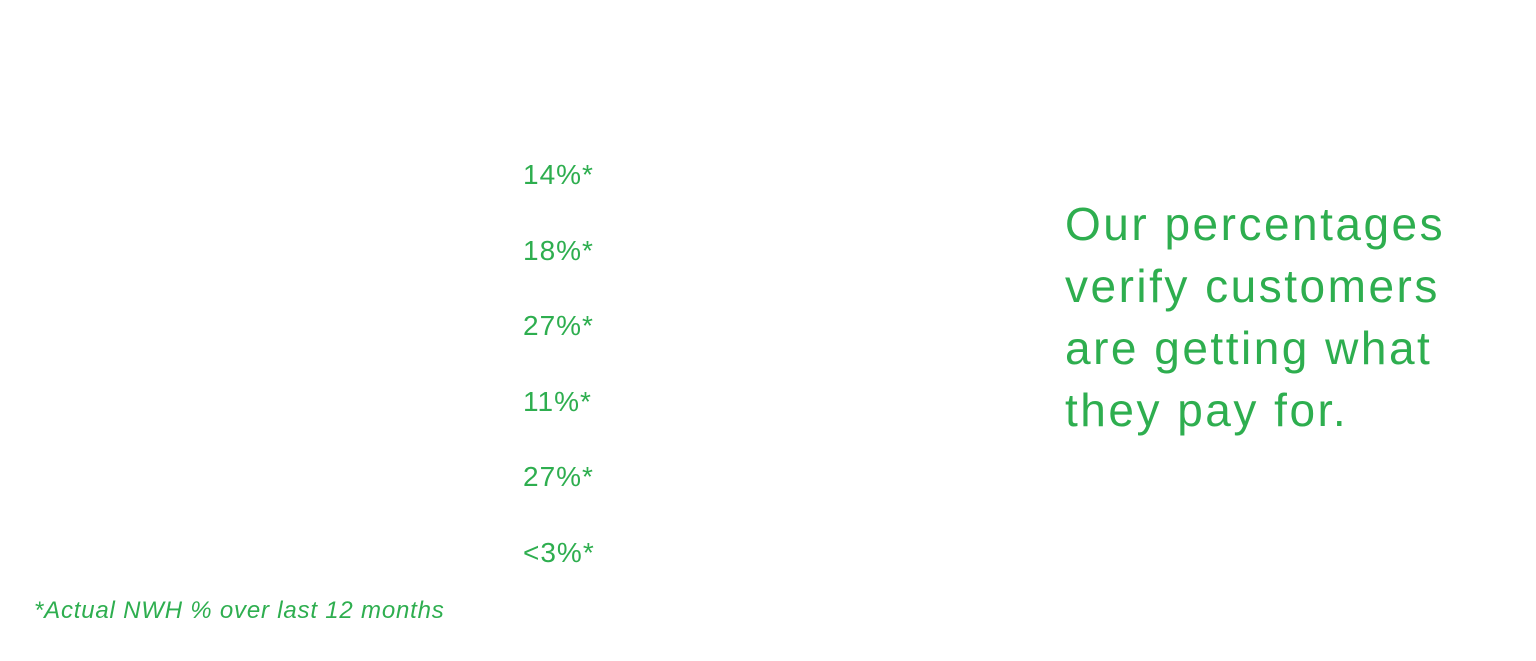 The height and width of the screenshot is (661, 1536). Describe the element at coordinates (558, 174) in the screenshot. I see `stat-value: 14%*` at that location.